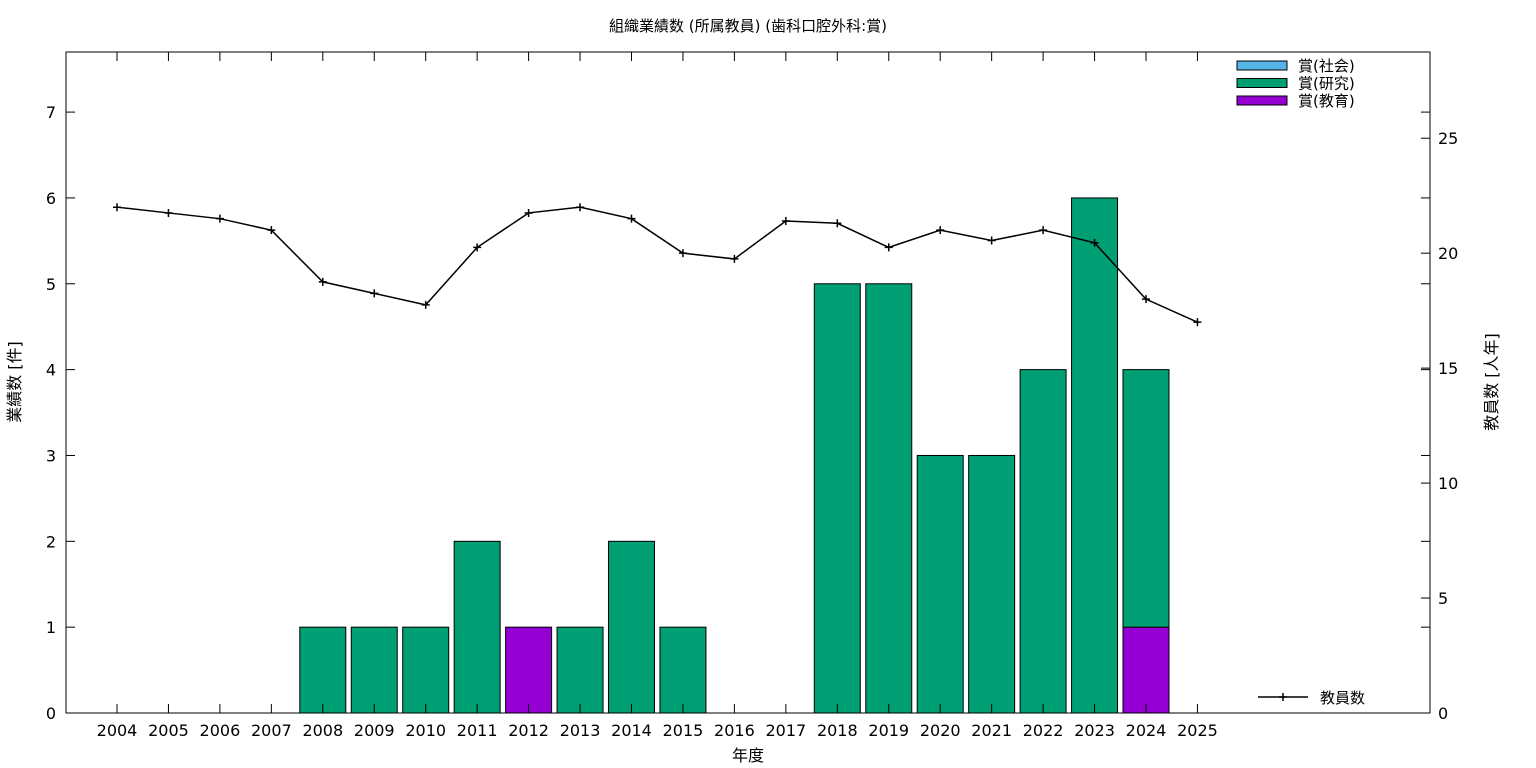  I want to click on x-tick-label-2017: 2017, so click(785, 730).